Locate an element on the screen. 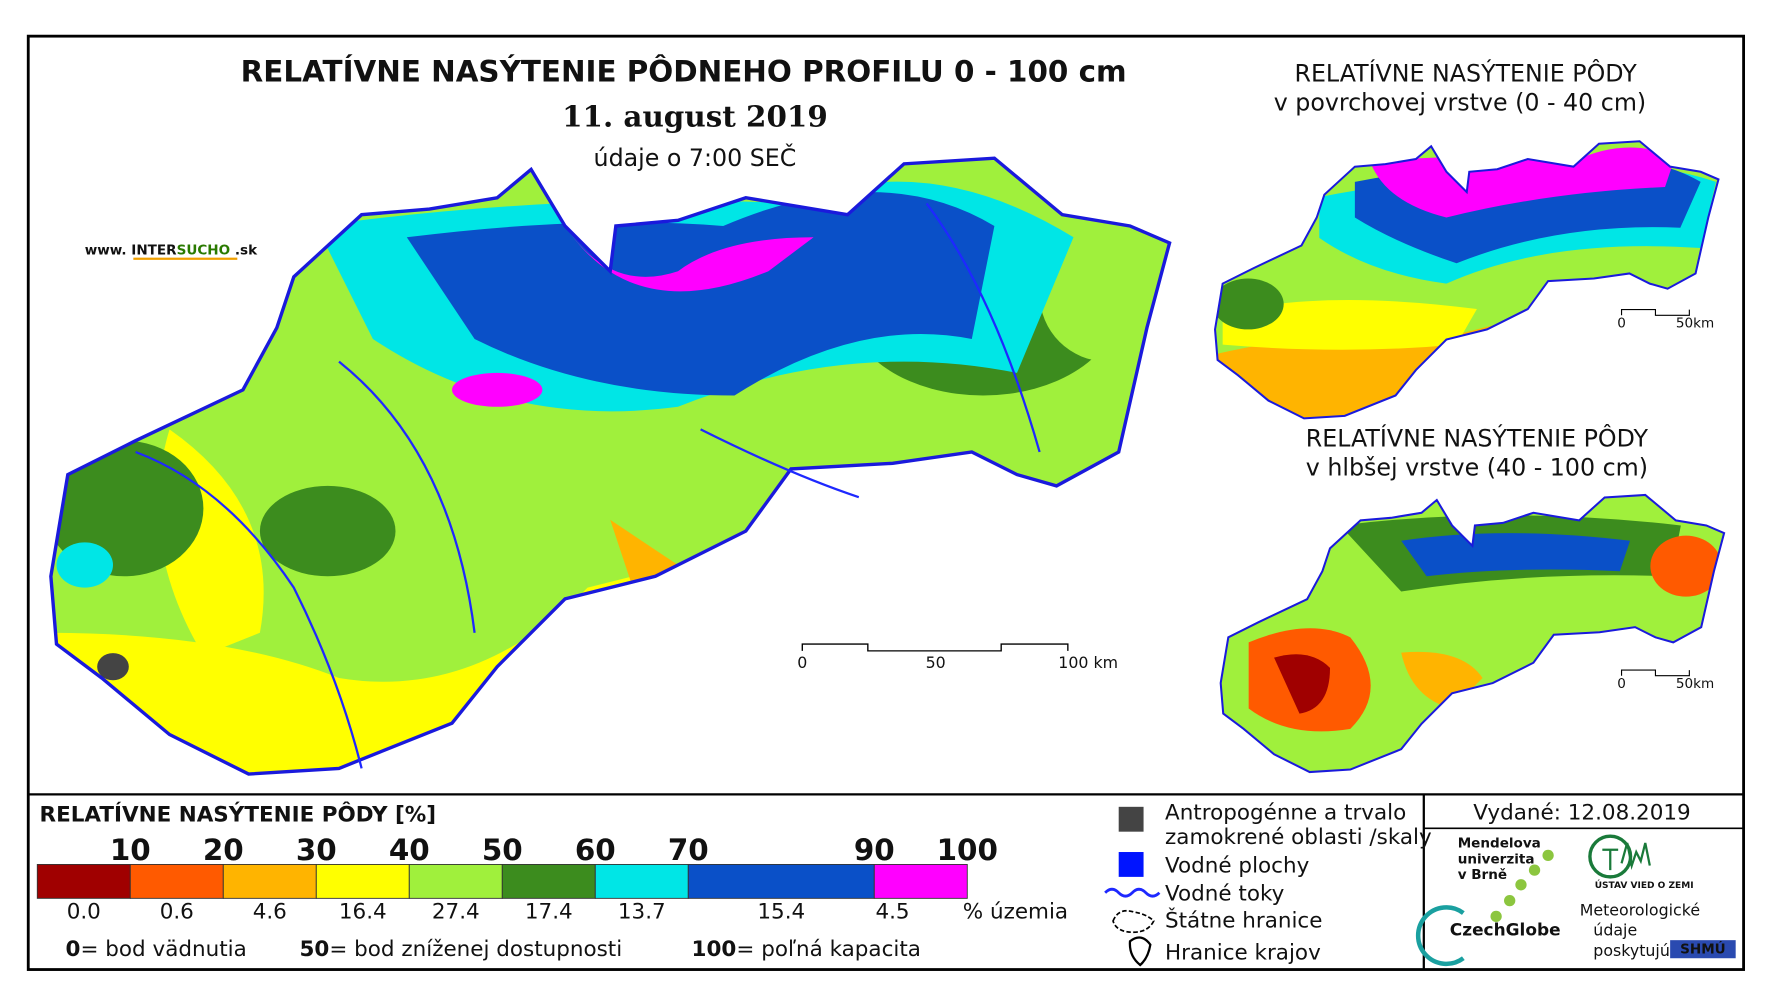  symbol-water-area is located at coordinates (1131, 864).